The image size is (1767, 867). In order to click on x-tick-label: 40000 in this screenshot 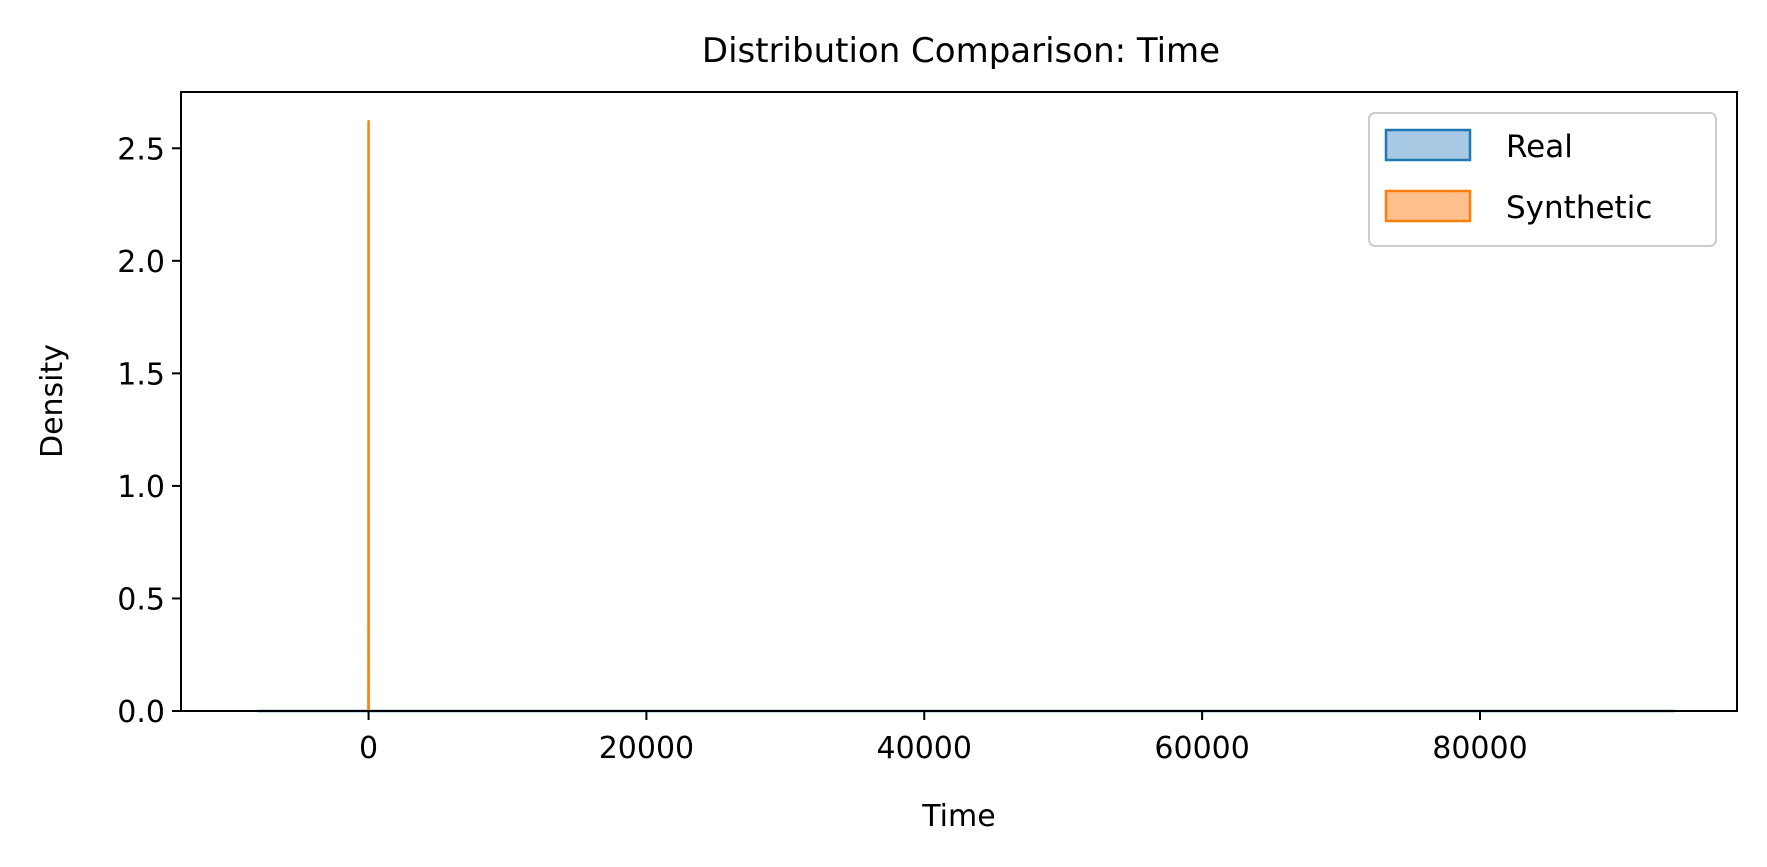, I will do `click(924, 748)`.